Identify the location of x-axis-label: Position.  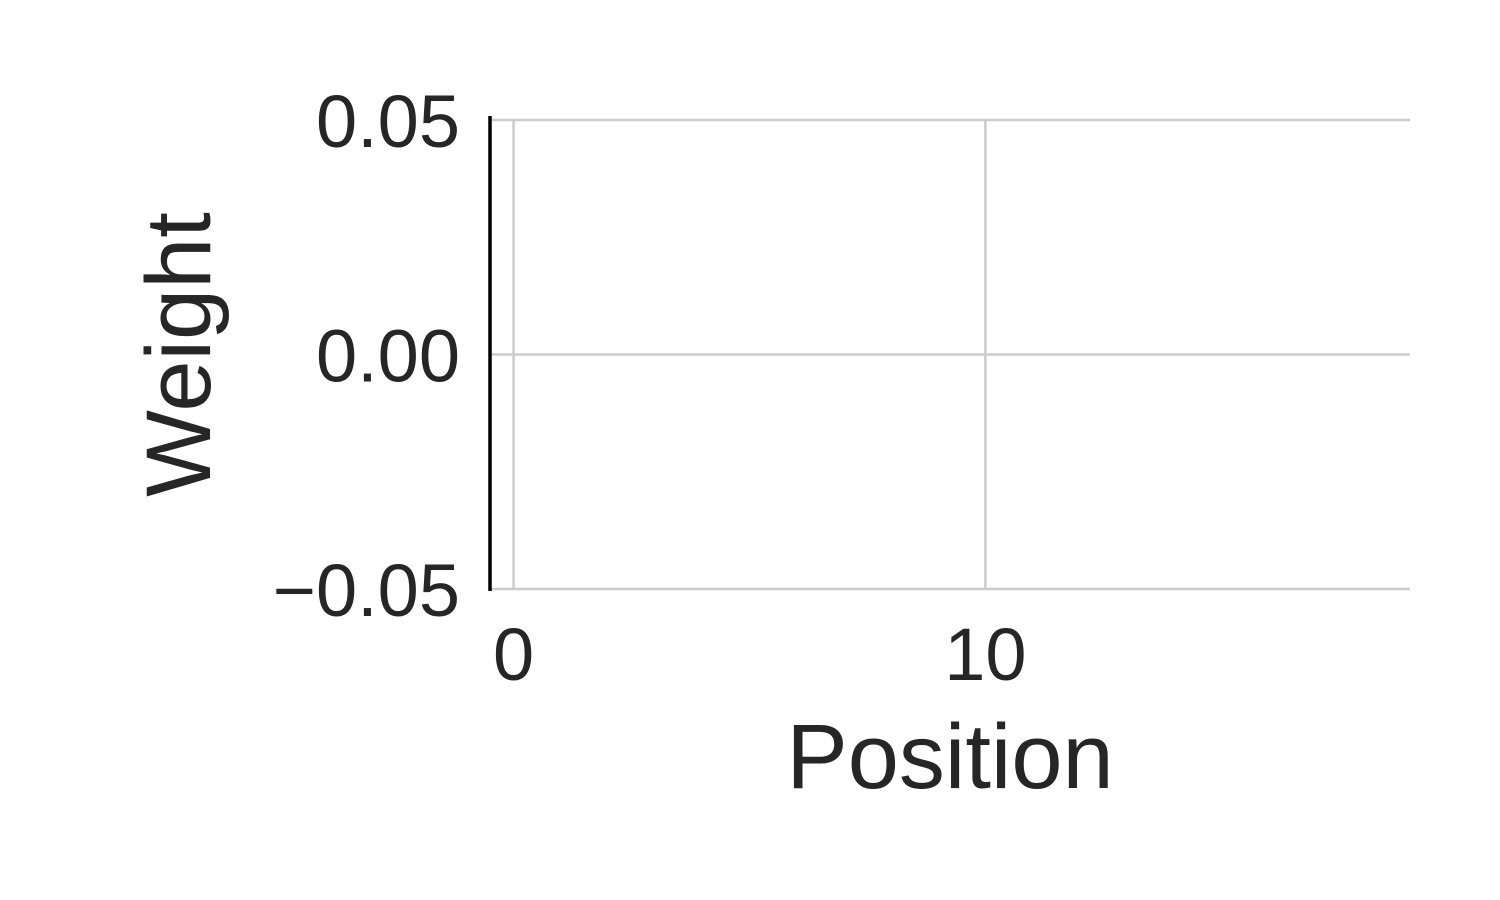
(949, 757).